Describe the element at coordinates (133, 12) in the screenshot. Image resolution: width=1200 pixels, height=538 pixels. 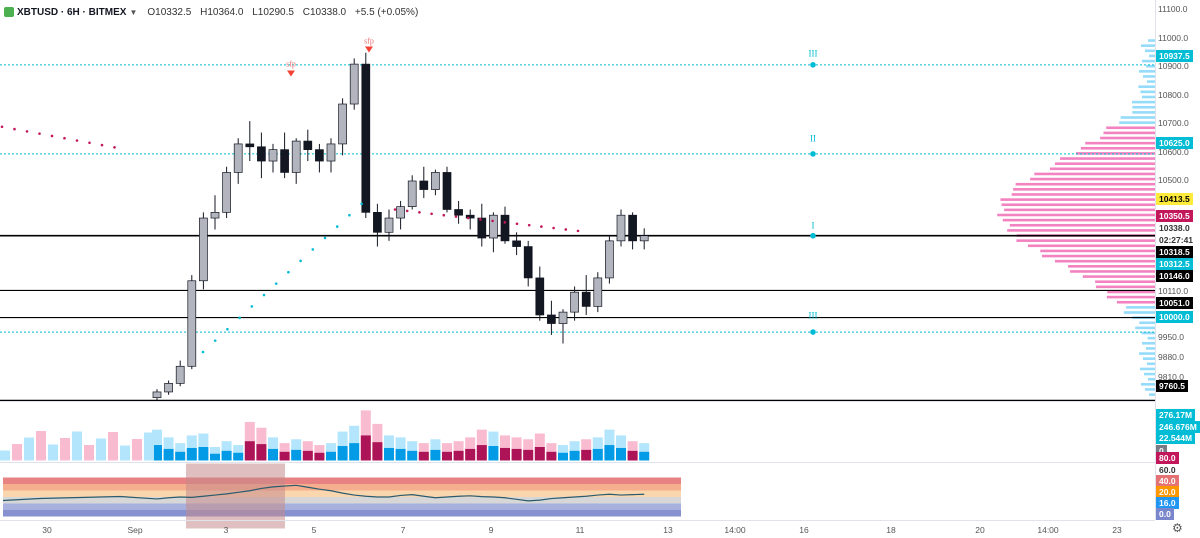
I see `chevron-down-icon: ▼` at that location.